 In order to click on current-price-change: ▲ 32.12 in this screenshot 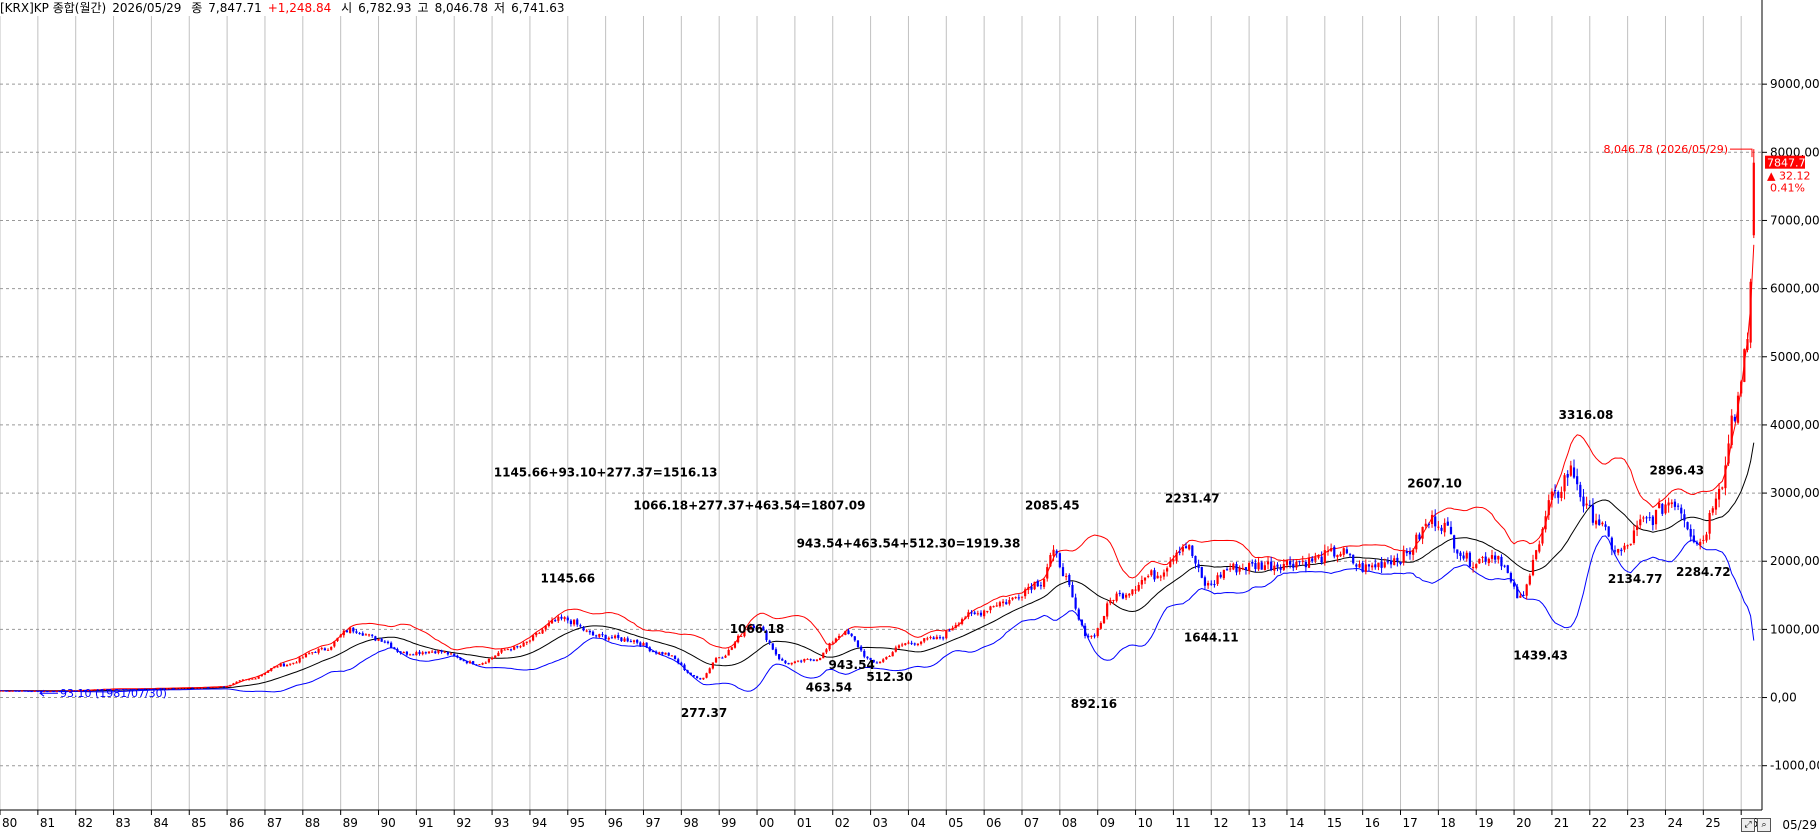, I will do `click(1788, 176)`.